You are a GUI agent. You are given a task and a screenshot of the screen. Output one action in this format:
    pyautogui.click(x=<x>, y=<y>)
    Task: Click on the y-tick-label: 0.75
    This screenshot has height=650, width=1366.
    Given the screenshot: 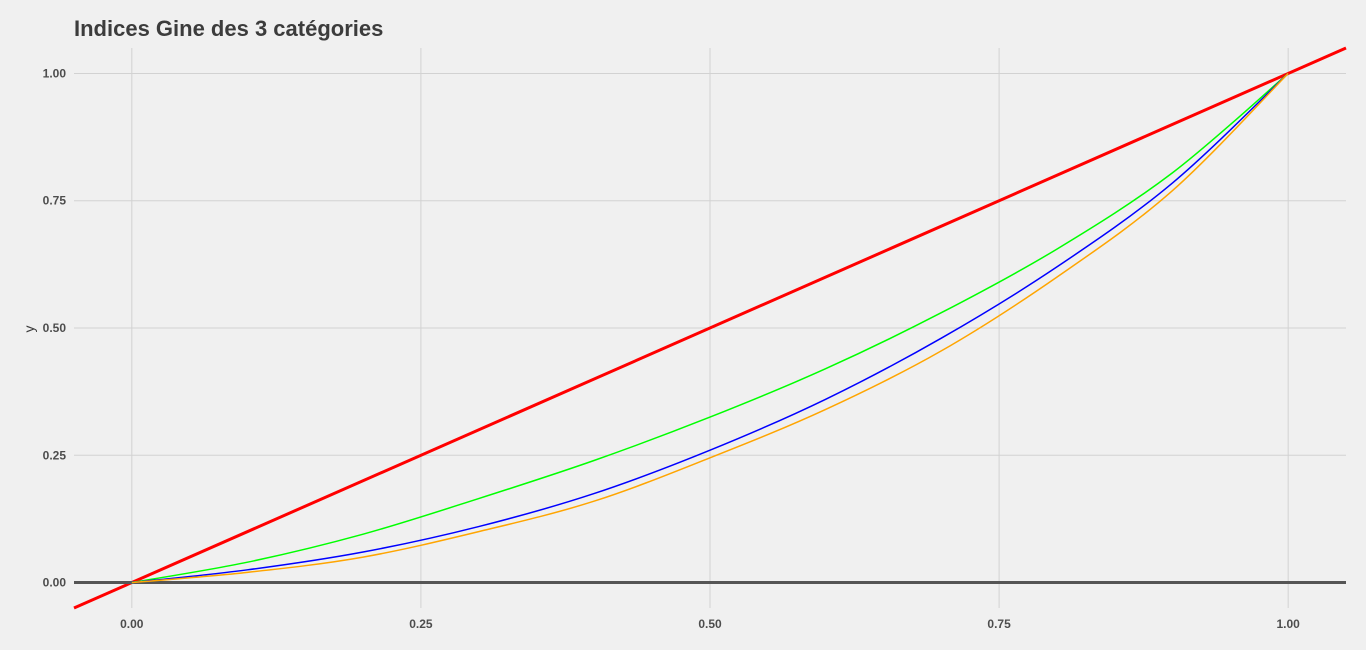 What is the action you would take?
    pyautogui.click(x=55, y=201)
    